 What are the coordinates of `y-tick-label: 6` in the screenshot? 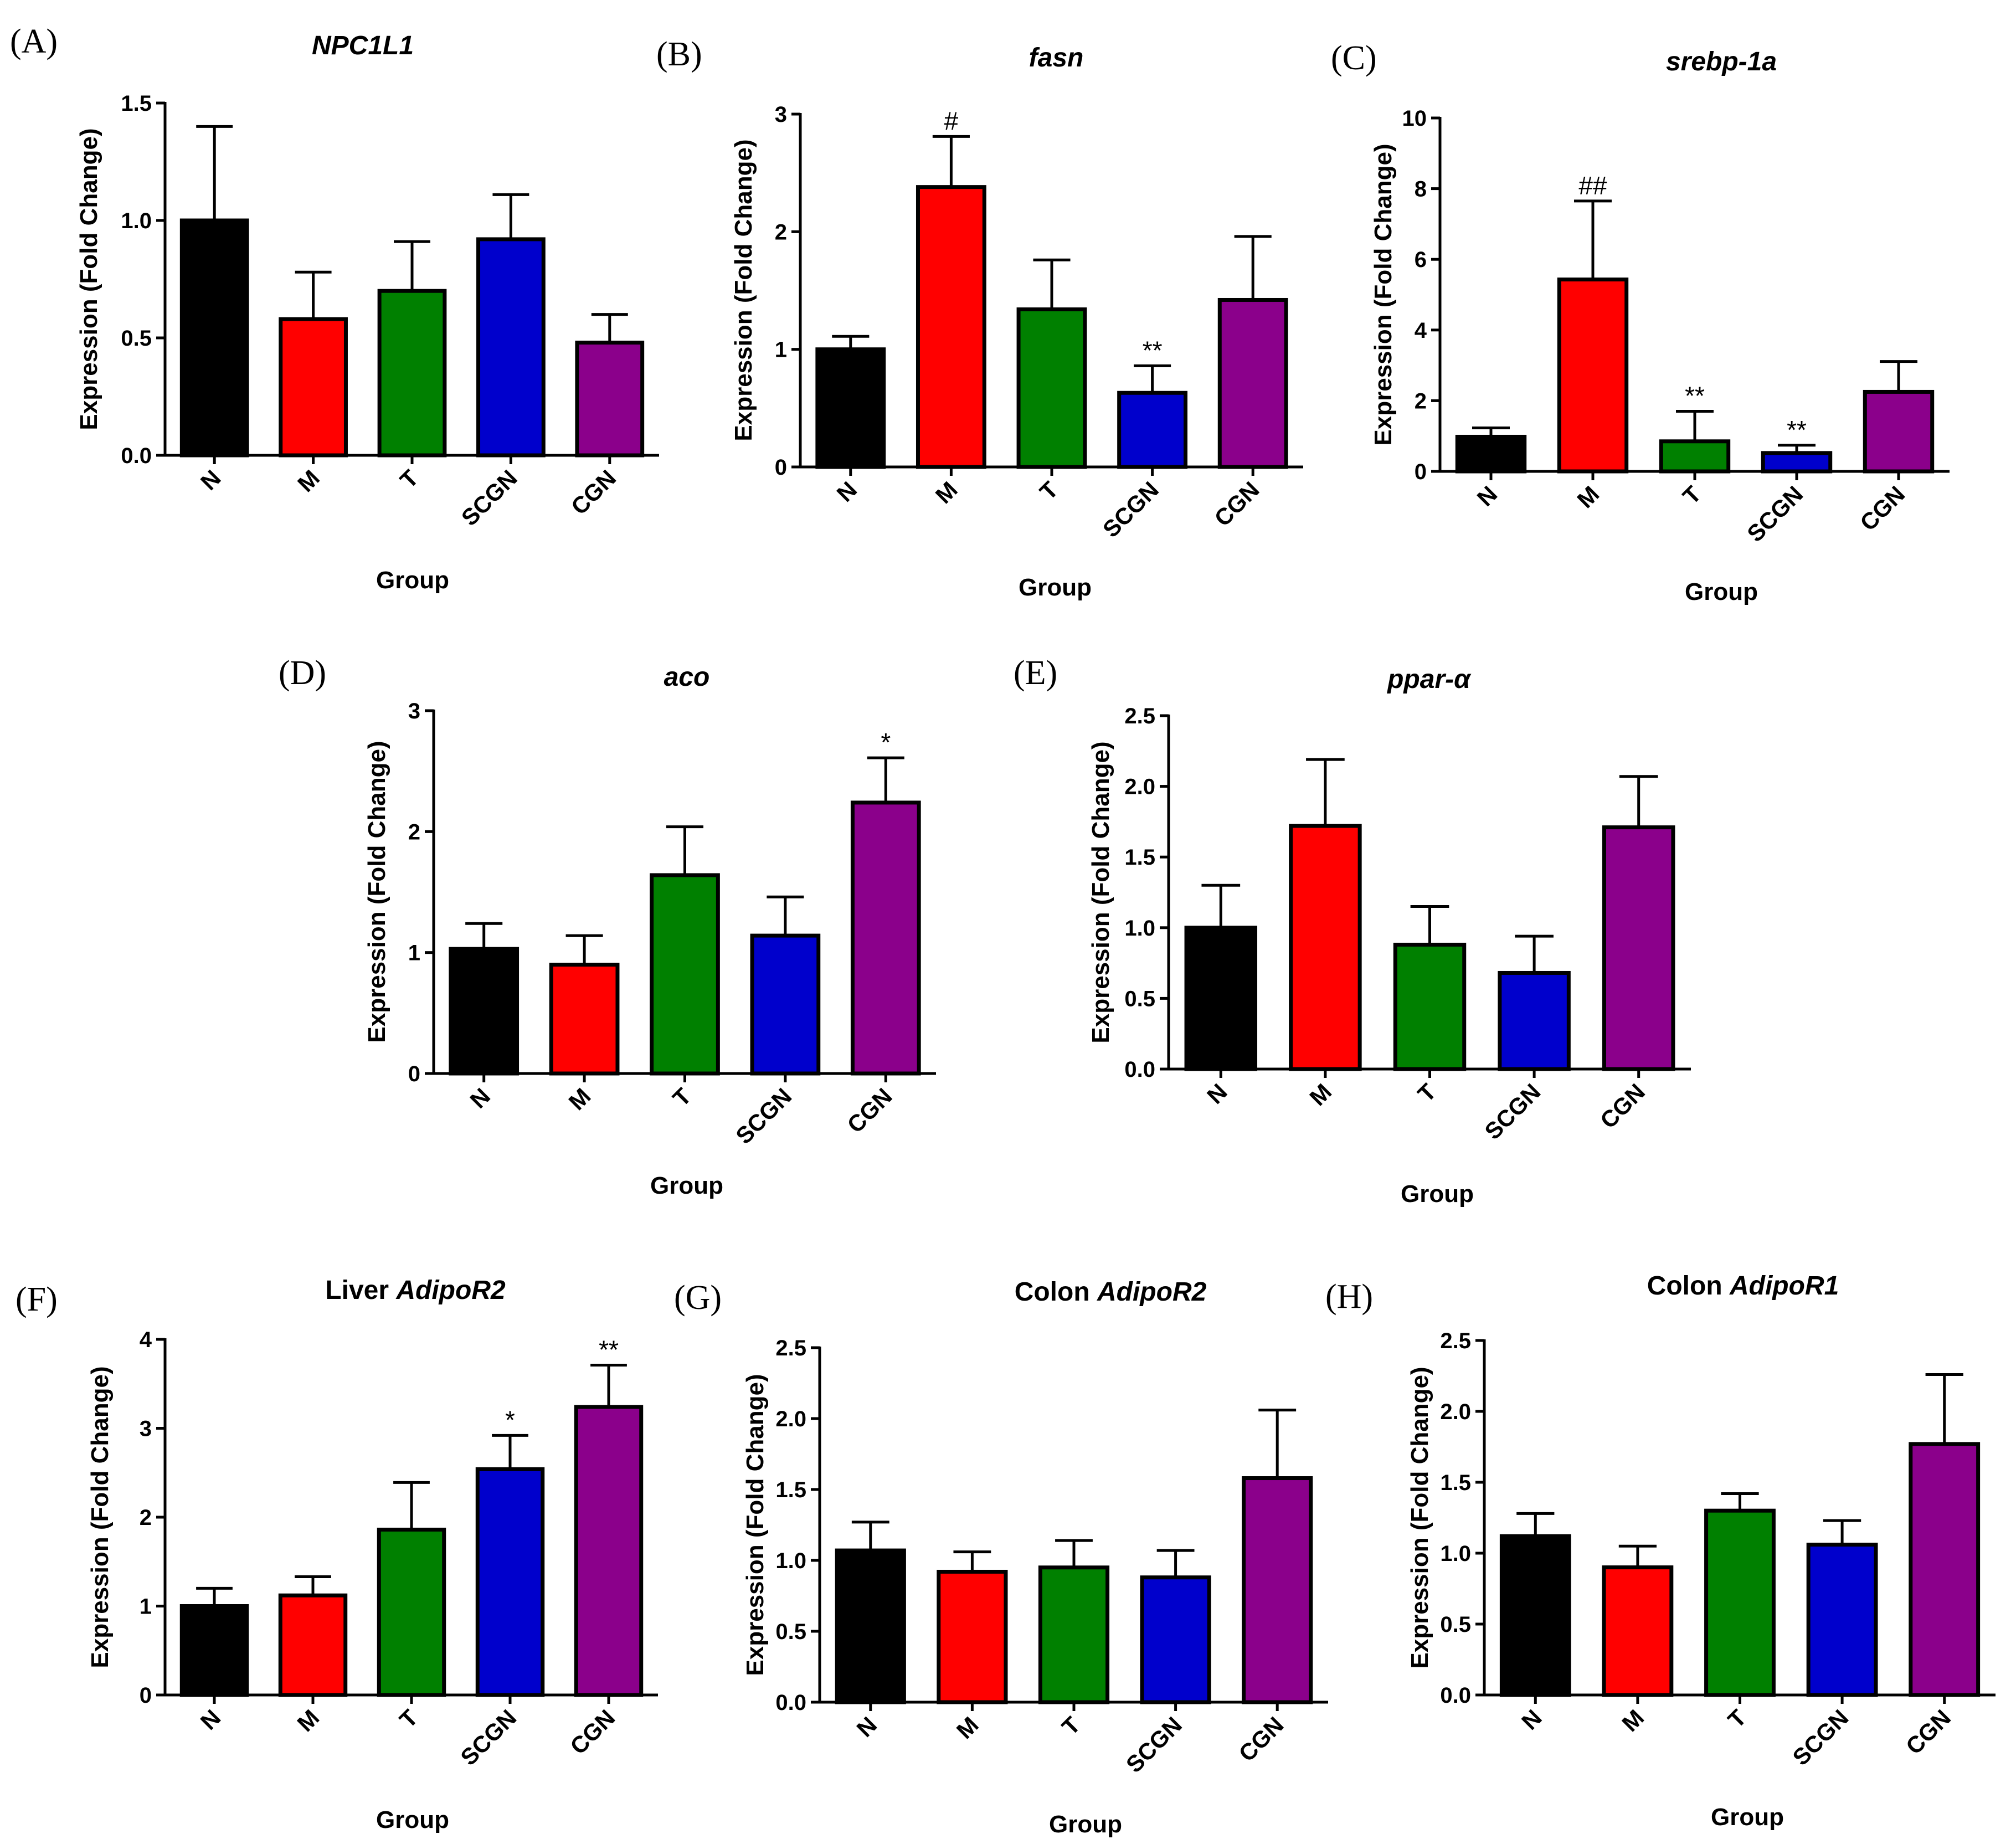 It's located at (1421, 260).